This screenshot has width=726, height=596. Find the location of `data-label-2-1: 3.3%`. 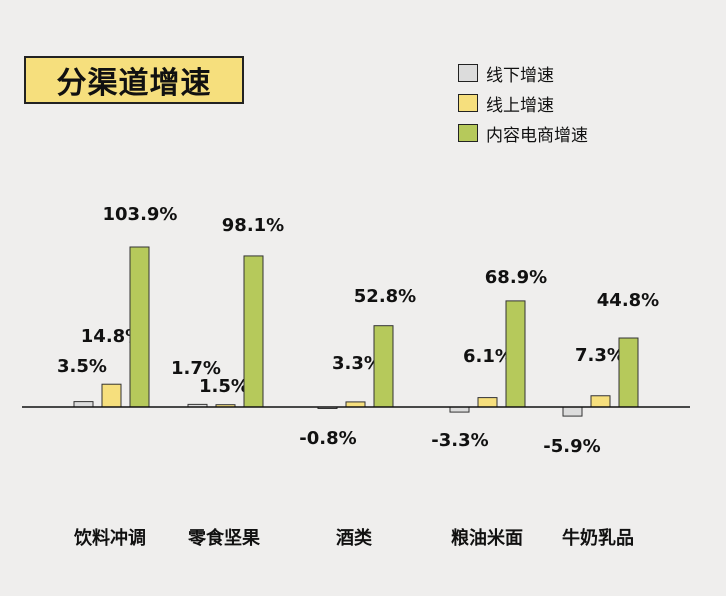

data-label-2-1: 3.3% is located at coordinates (357, 363).